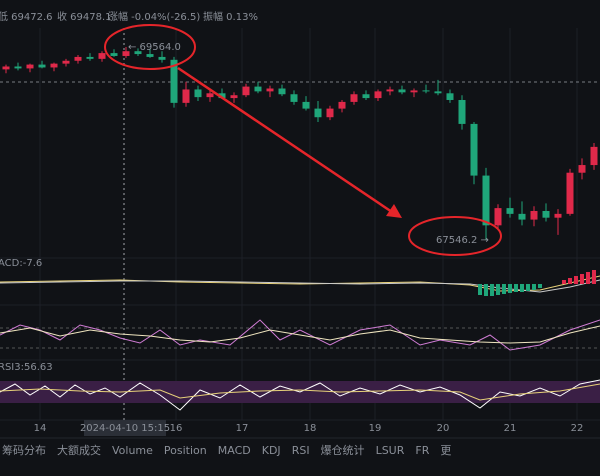 The width and height of the screenshot is (600, 476). Describe the element at coordinates (579, 277) in the screenshot. I see `macd-hist-up` at that location.